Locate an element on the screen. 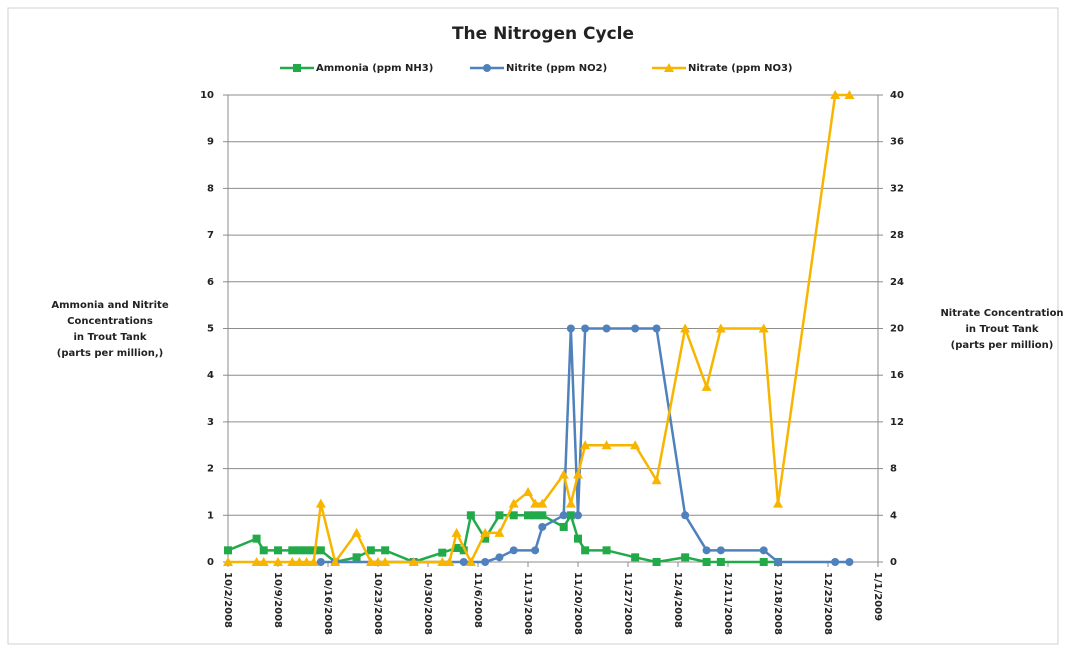 The image size is (1066, 648). x-tick-label: 11/27/2008 is located at coordinates (627, 603).